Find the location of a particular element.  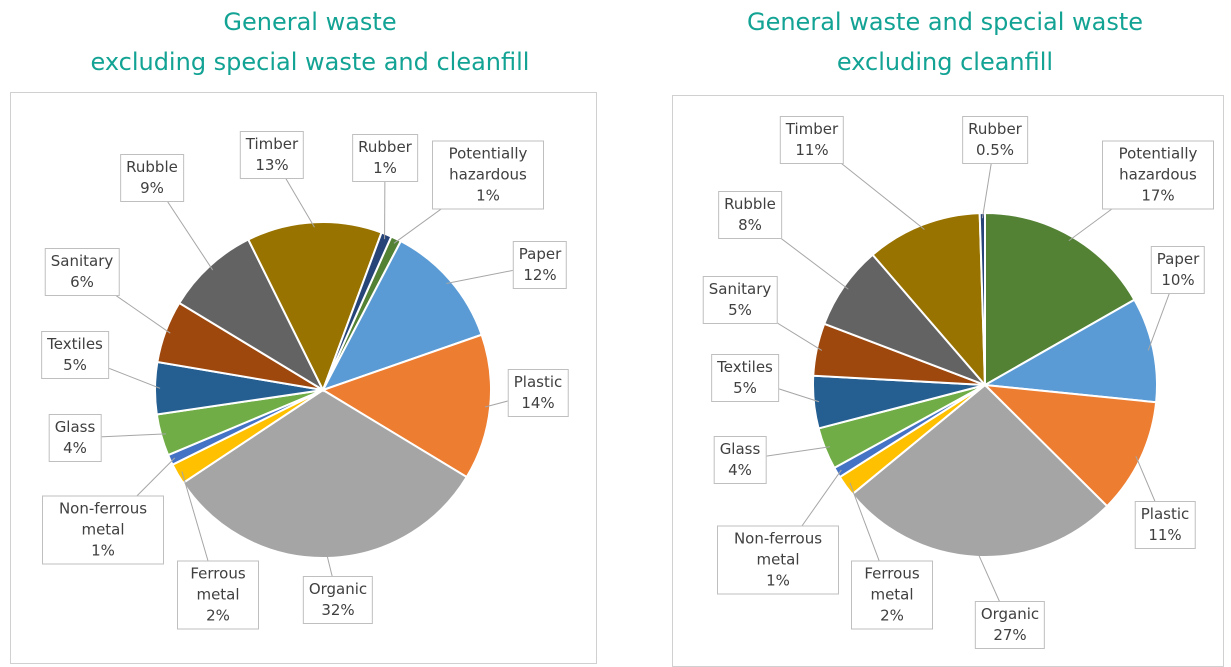

value-label: 32% is located at coordinates (338, 610).